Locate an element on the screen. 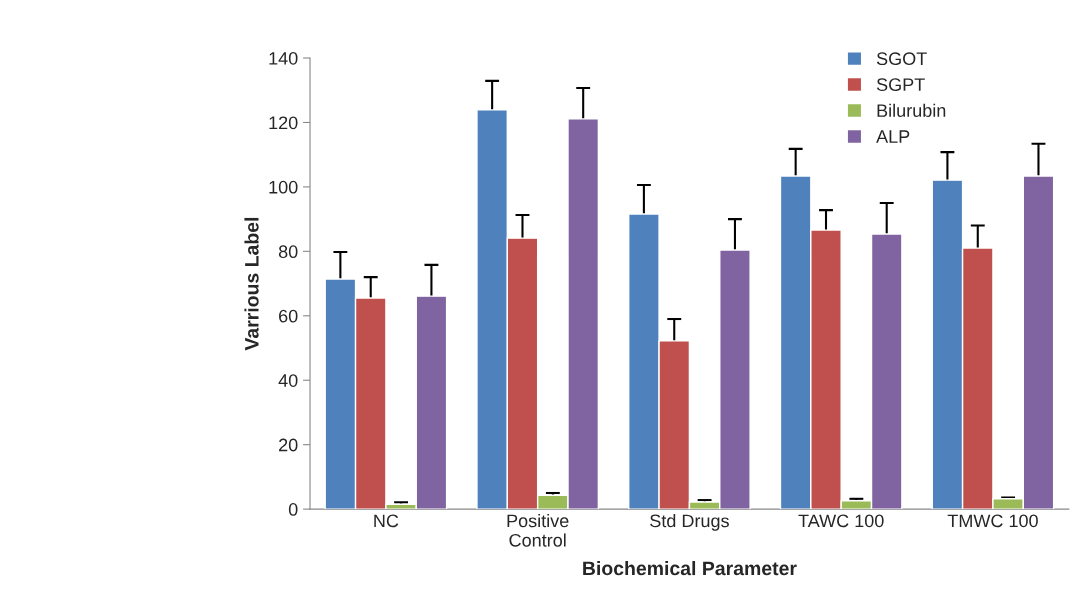 The height and width of the screenshot is (592, 1084). x-tick-label: Std Drugs is located at coordinates (689, 522).